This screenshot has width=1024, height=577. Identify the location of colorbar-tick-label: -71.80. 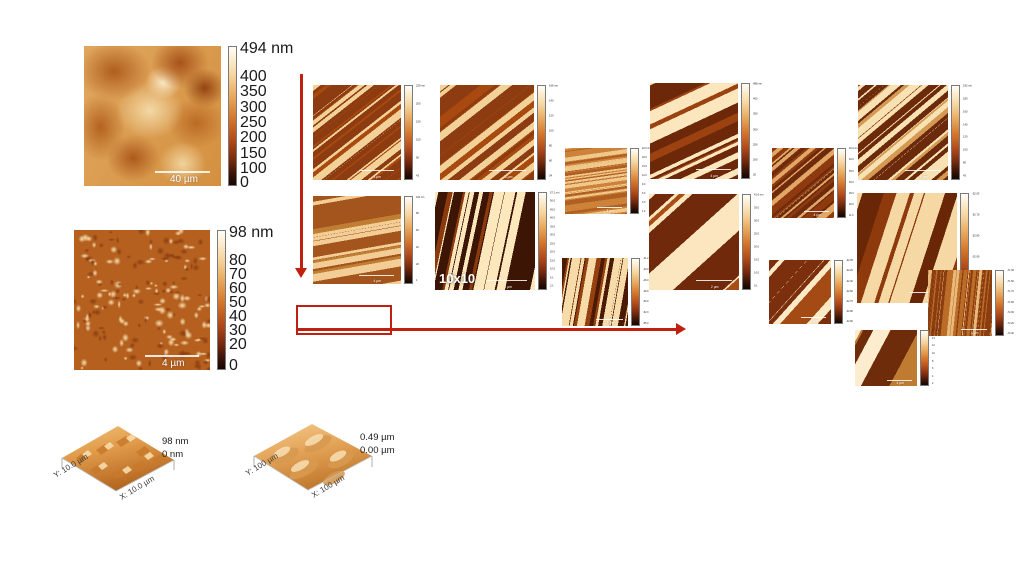
(1010, 302).